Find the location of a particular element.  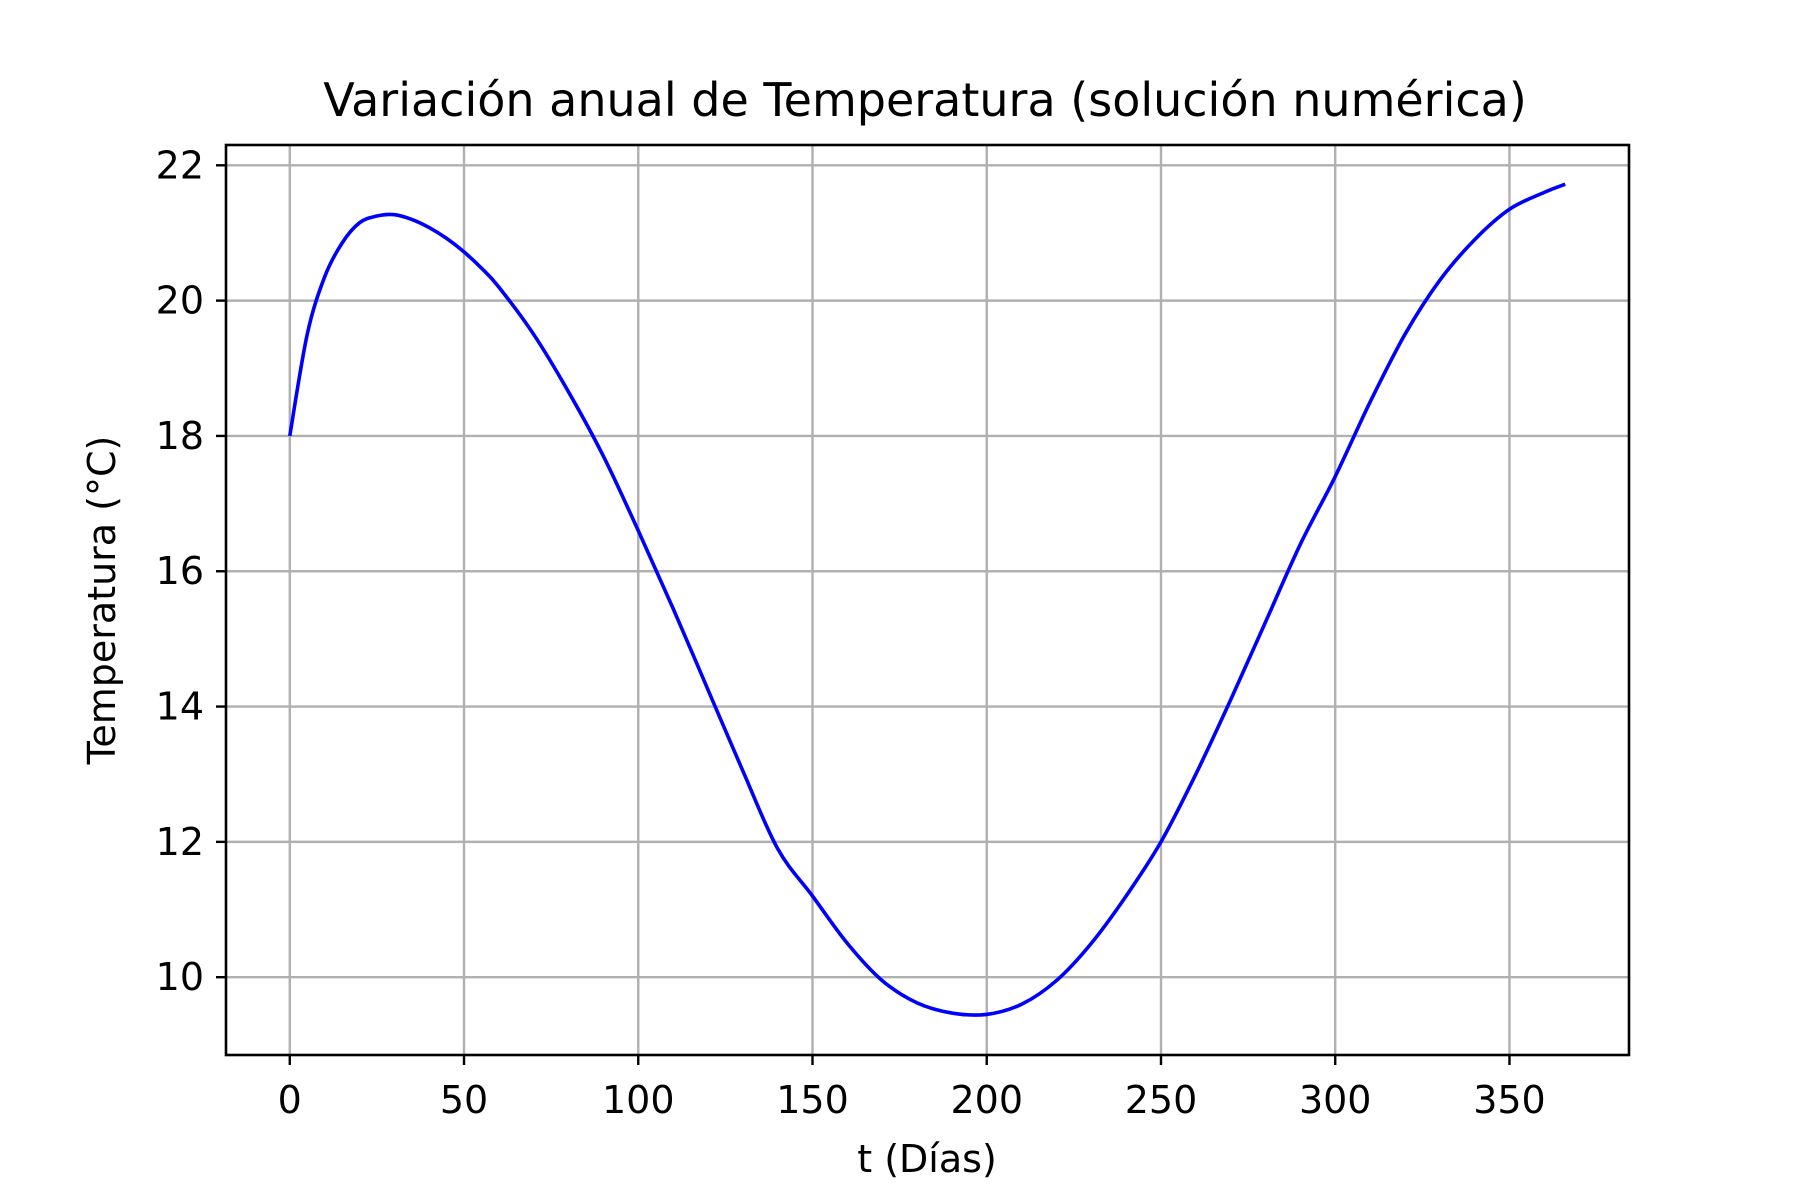

x-tick-label: 0 is located at coordinates (290, 1100).